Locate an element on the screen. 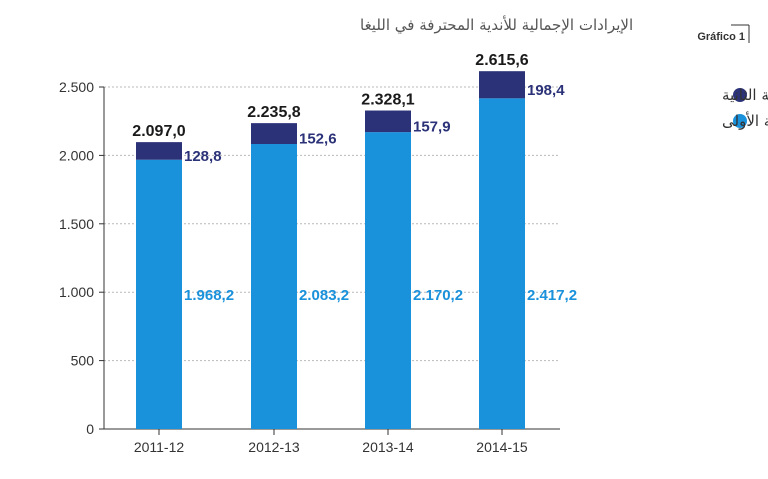 Image resolution: width=768 pixels, height=479 pixels. legend-label: الدرجة الأولى is located at coordinates (745, 120).